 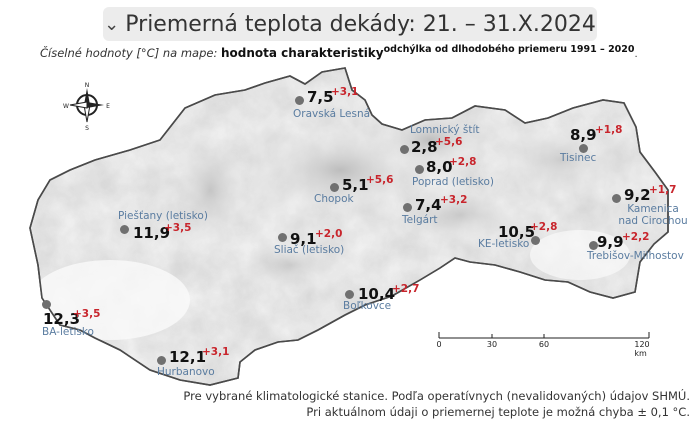 I want to click on station-deviation: +2,2, so click(x=636, y=237).